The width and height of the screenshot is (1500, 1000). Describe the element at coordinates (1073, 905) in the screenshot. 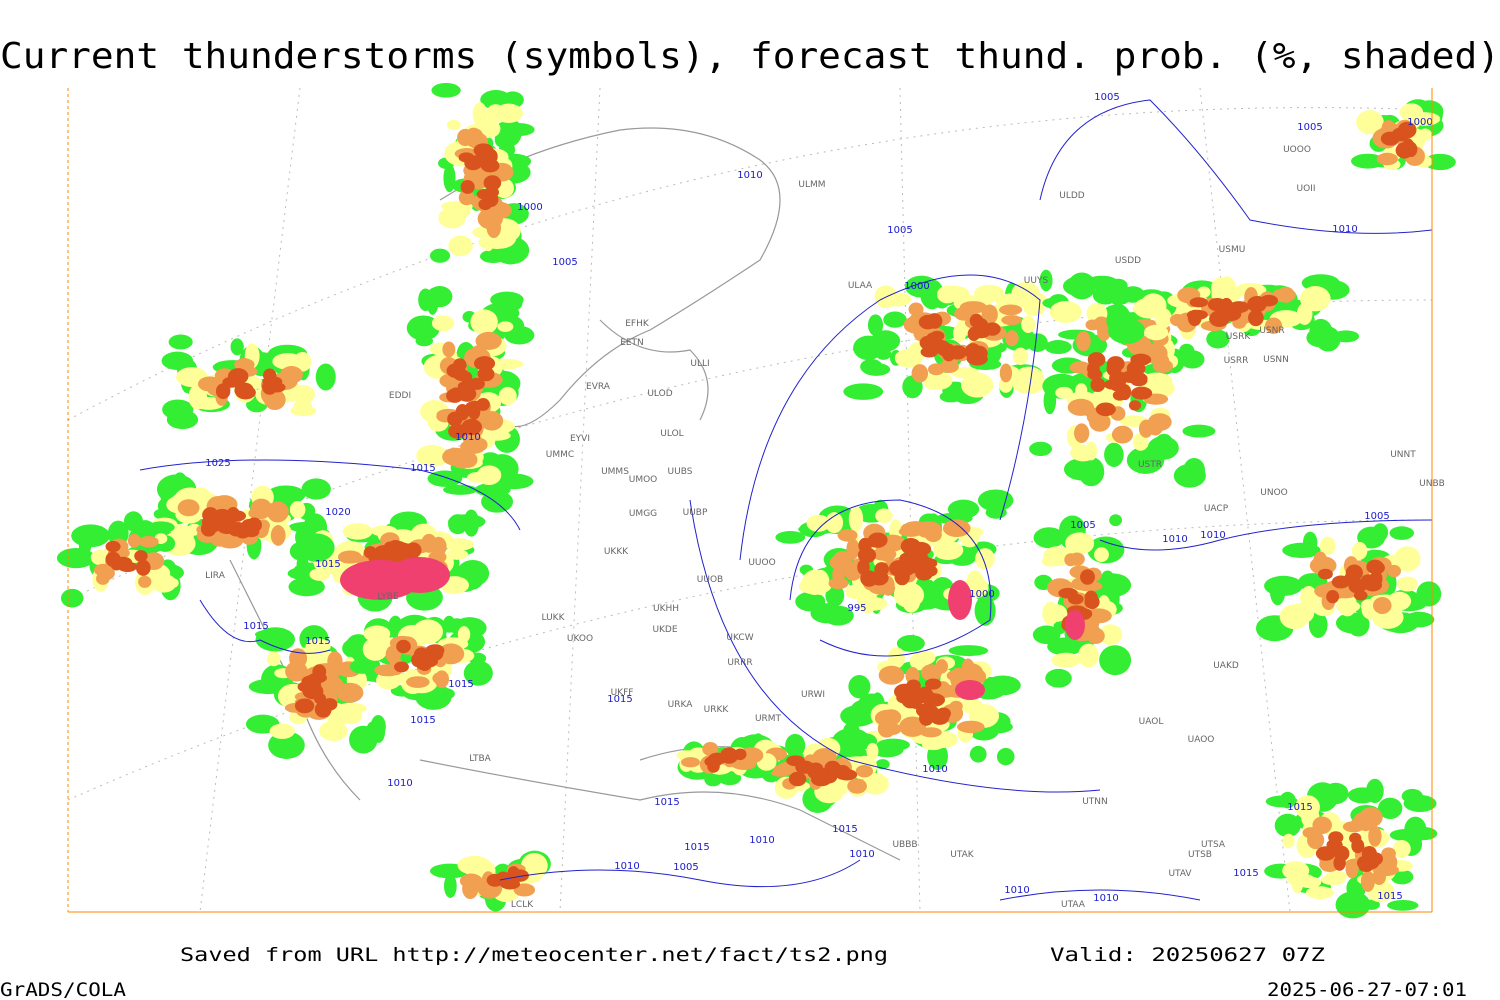

I see `station-code: UTAA` at that location.